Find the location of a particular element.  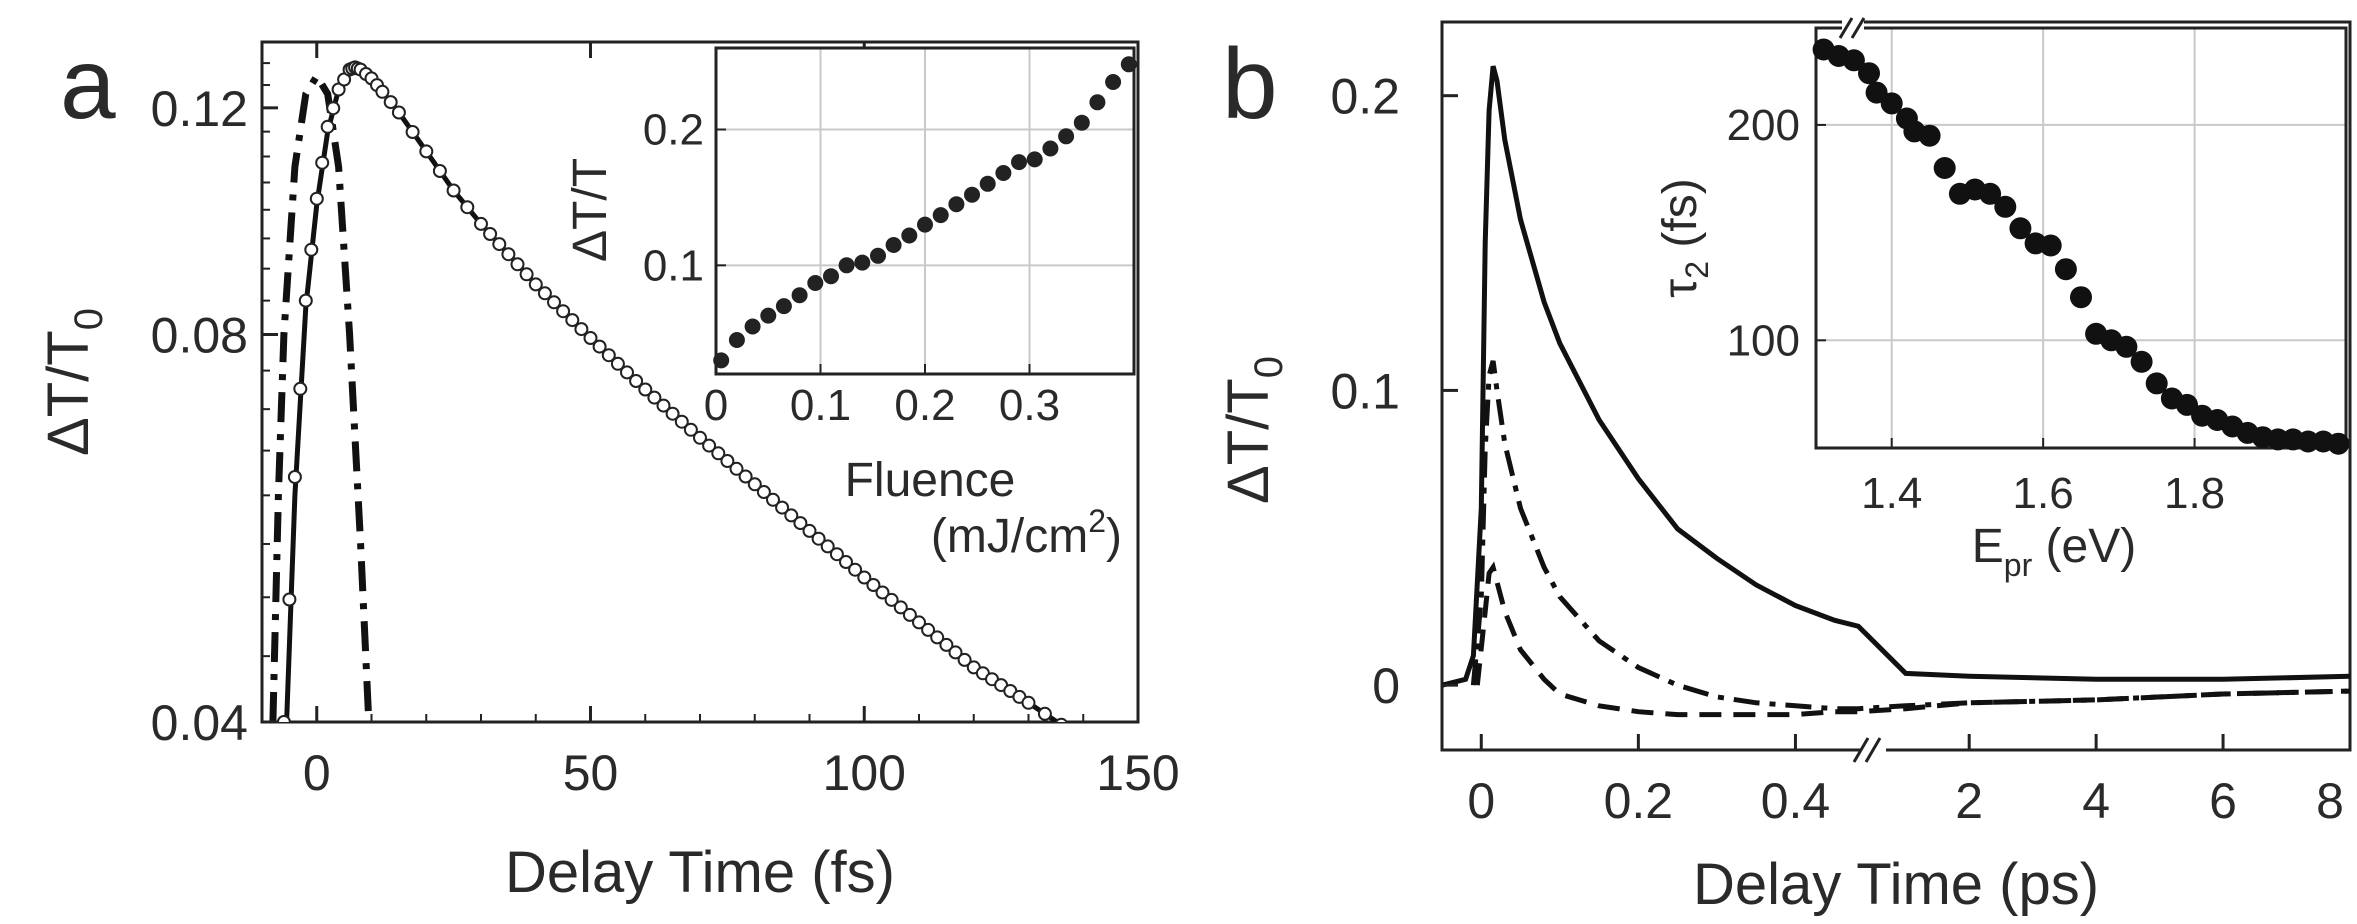

chart-b-inset-xlabel-main: E is located at coordinates (1988, 546).